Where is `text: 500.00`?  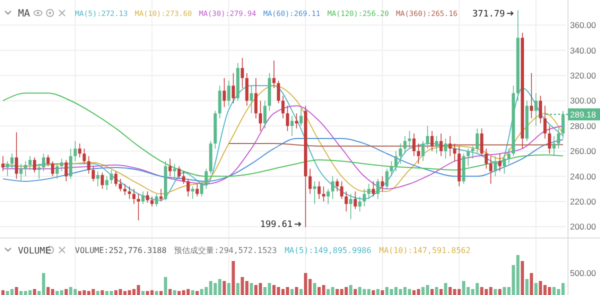
text: 500.00 is located at coordinates (583, 273).